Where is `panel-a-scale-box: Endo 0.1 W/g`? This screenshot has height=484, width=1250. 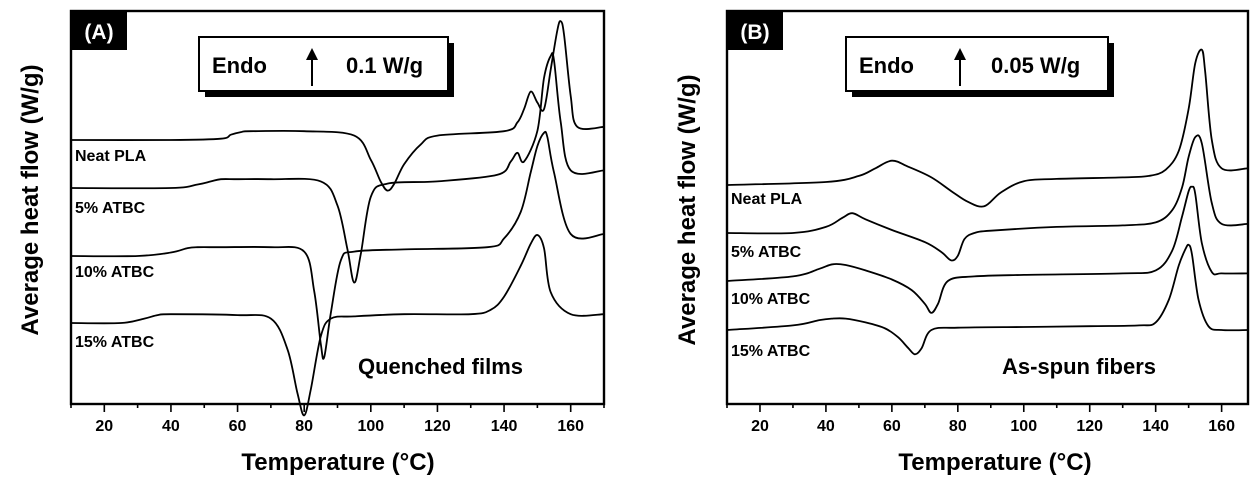 panel-a-scale-box: Endo 0.1 W/g is located at coordinates (326, 66).